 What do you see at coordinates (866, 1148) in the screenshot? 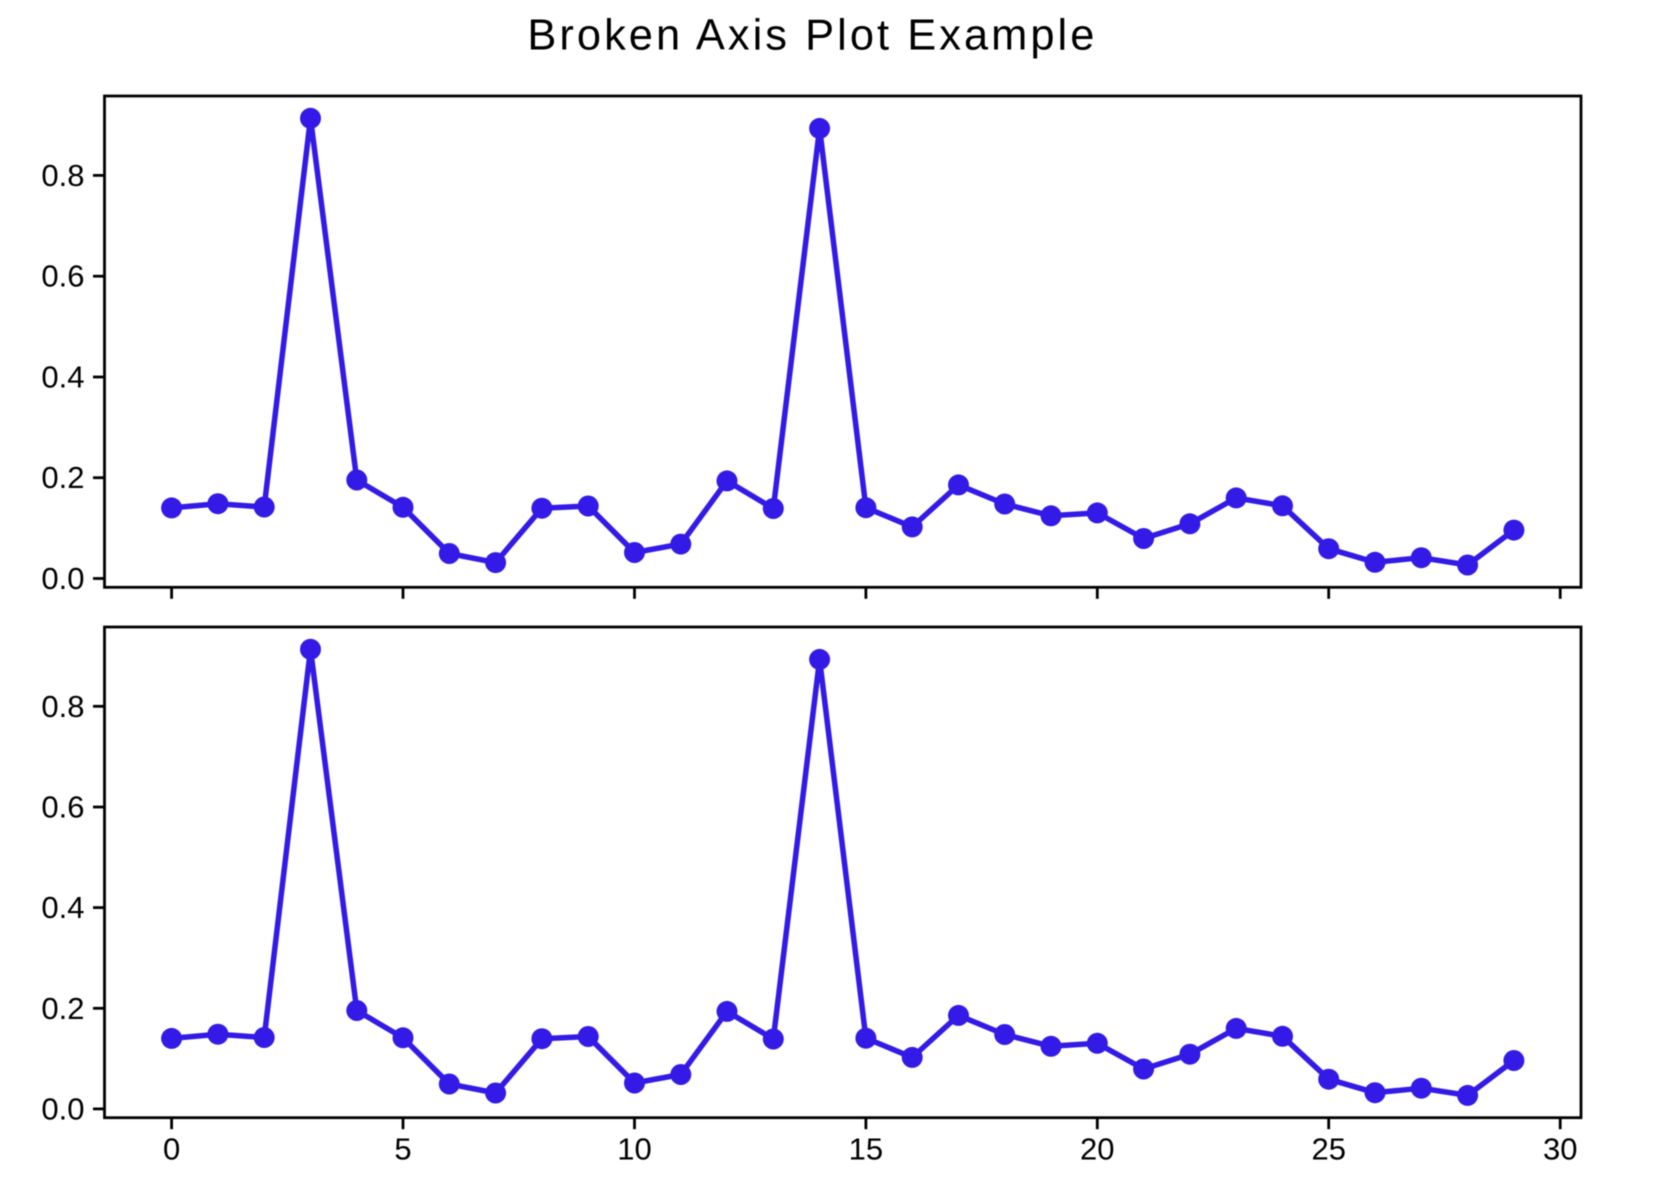
I see `svg-text: 15` at bounding box center [866, 1148].